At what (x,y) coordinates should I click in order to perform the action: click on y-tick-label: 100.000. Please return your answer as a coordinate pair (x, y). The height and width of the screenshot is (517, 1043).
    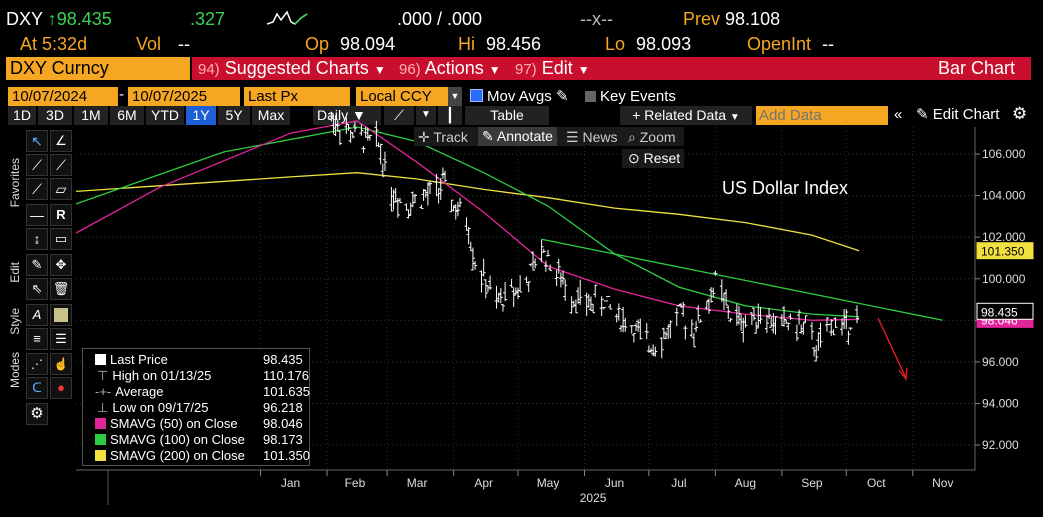
    Looking at the image, I should click on (1004, 279).